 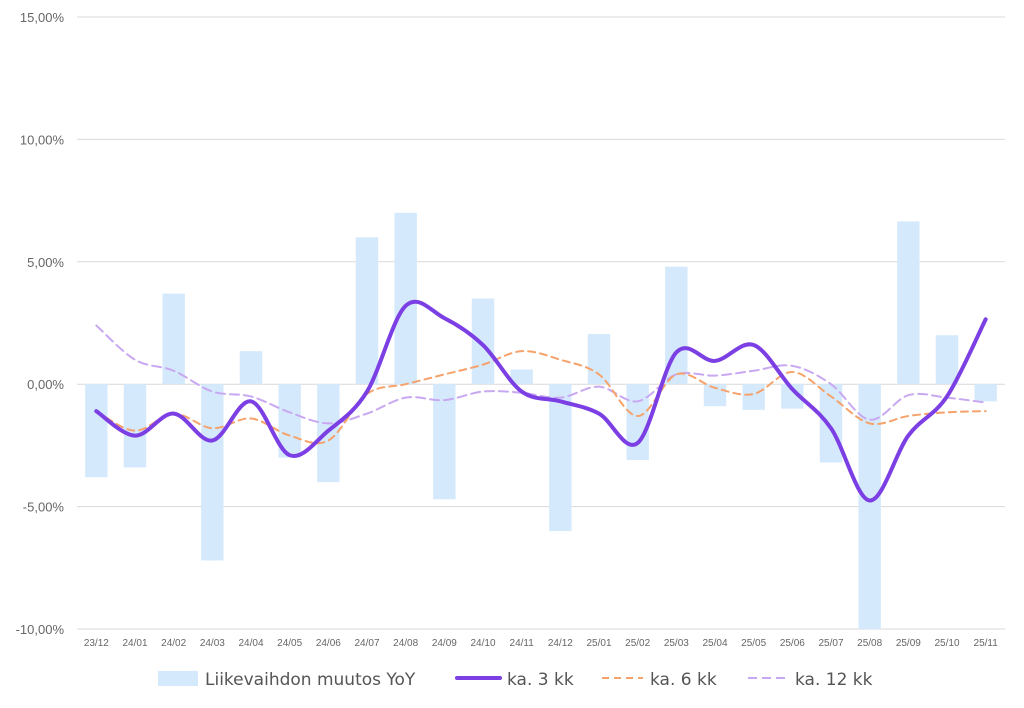 What do you see at coordinates (908, 643) in the screenshot?
I see `x-tick-label: 25/09` at bounding box center [908, 643].